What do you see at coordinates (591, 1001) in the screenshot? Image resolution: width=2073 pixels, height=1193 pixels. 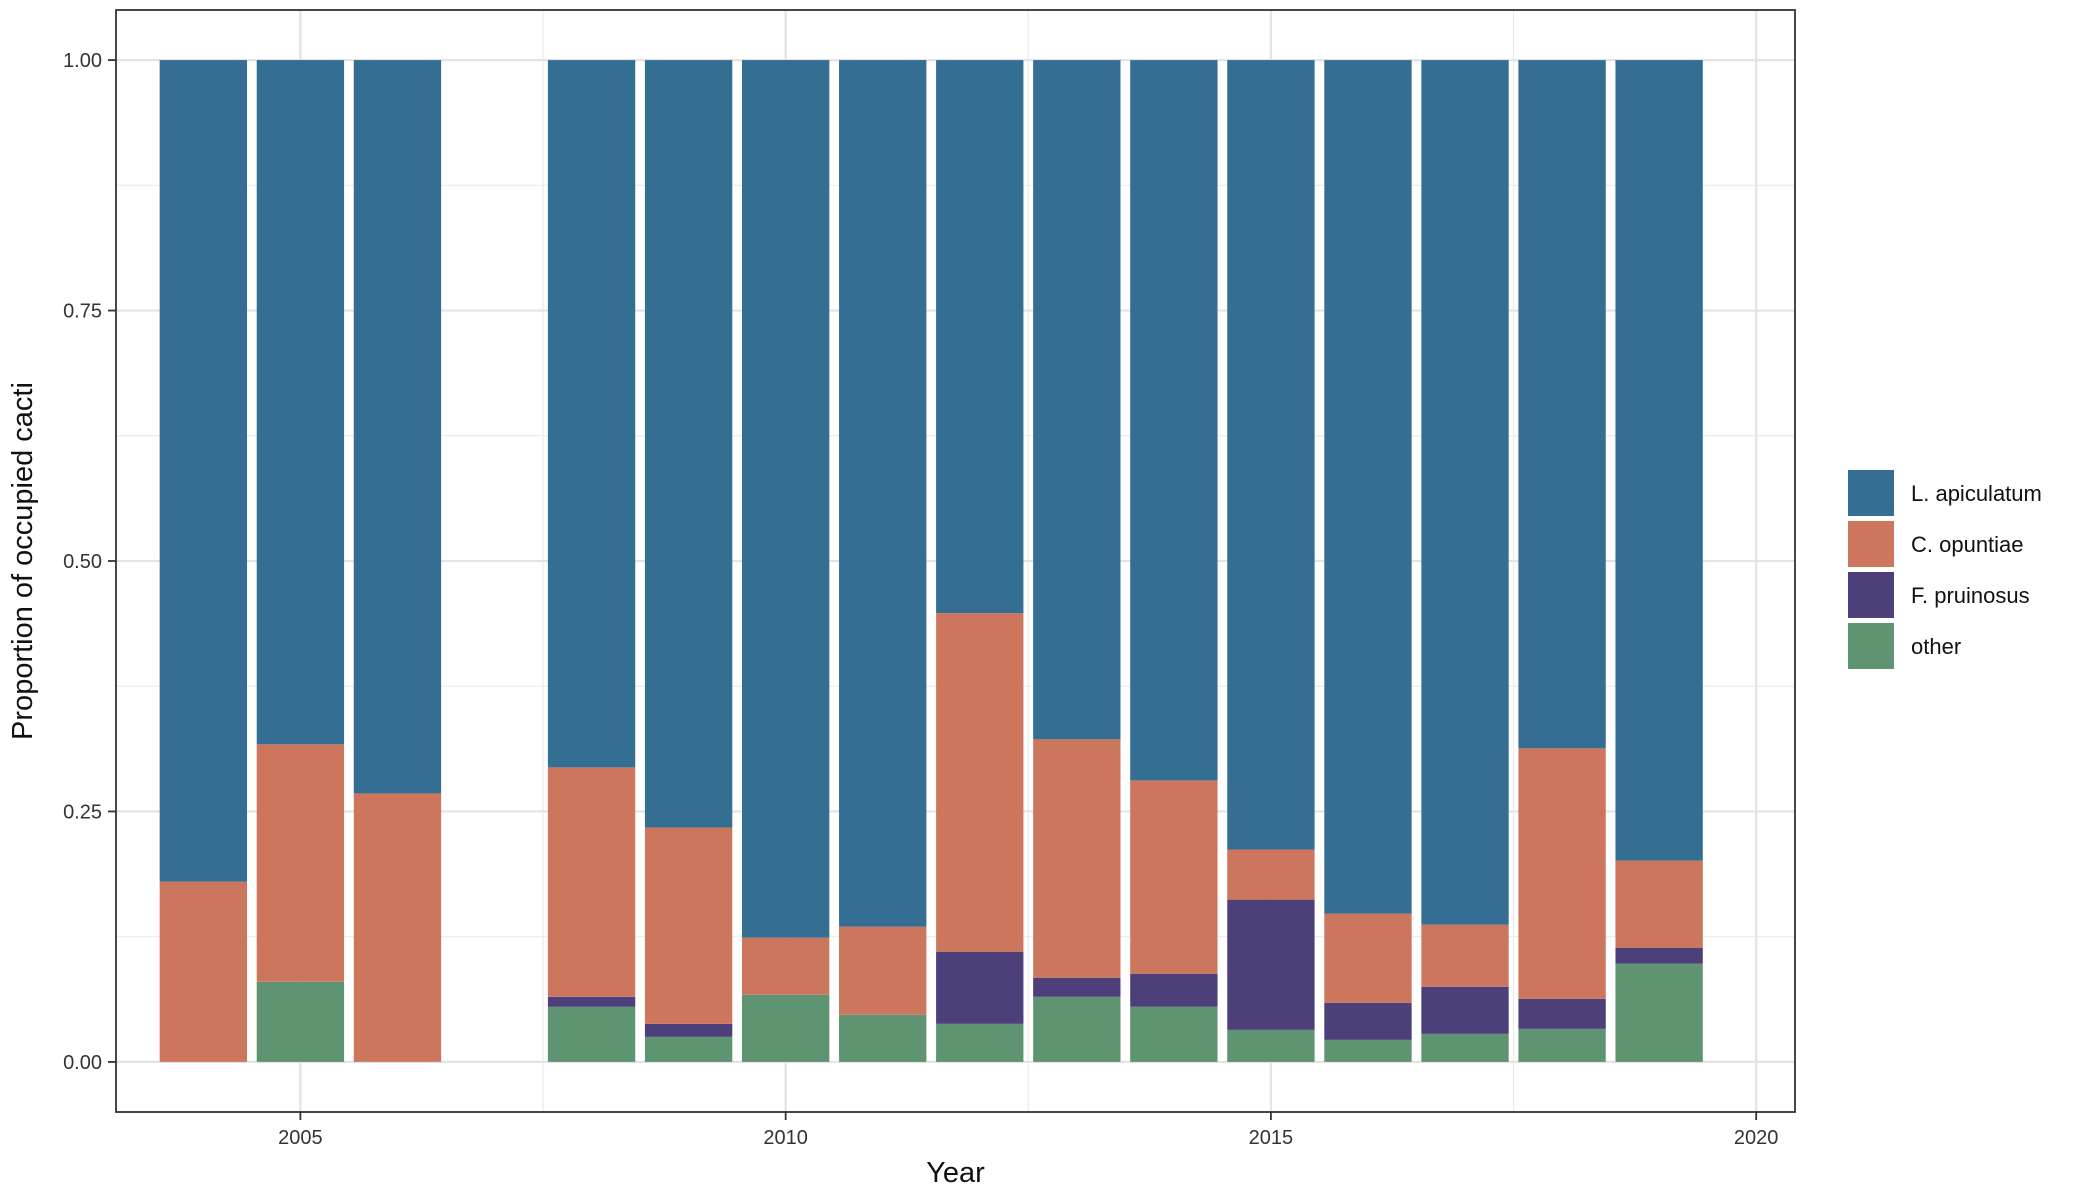 I see `bar-segment-2008-f-pruinosus` at bounding box center [591, 1001].